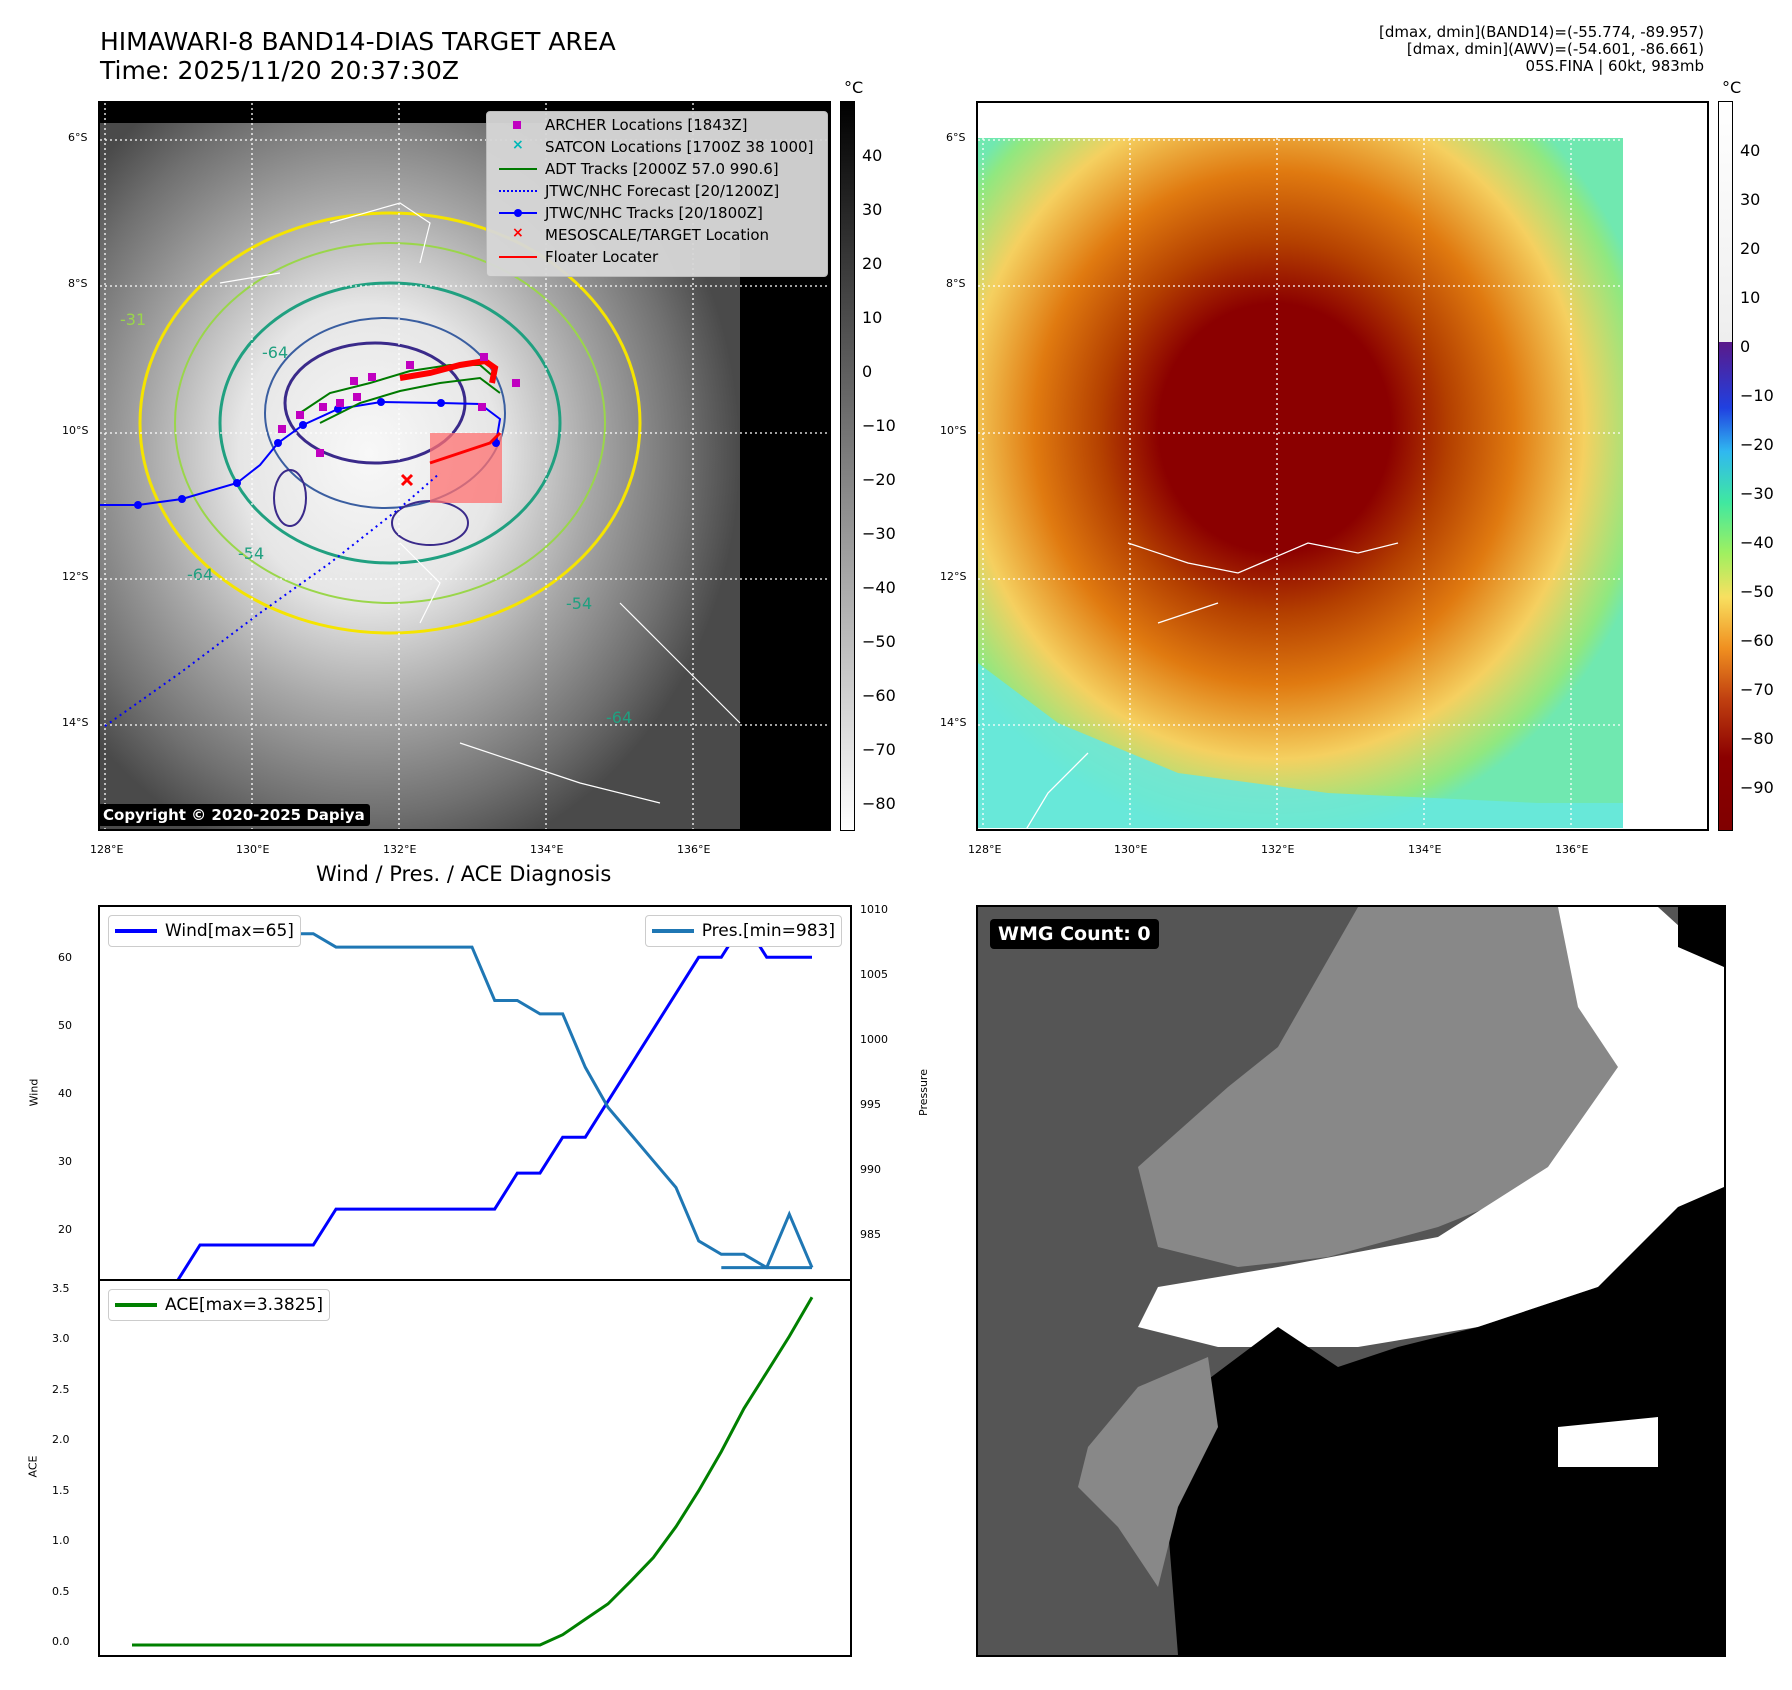  I want to click on pres-tick: 985, so click(870, 1234).